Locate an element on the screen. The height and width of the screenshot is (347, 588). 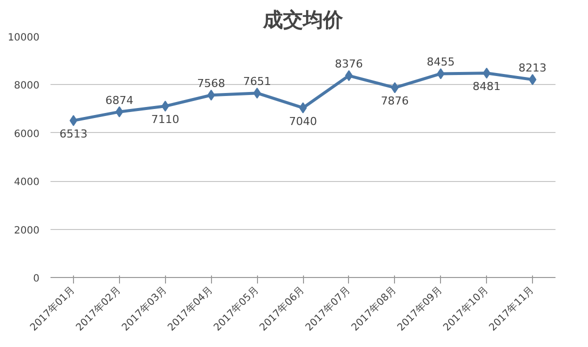
data-label: 7568 is located at coordinates (211, 83).